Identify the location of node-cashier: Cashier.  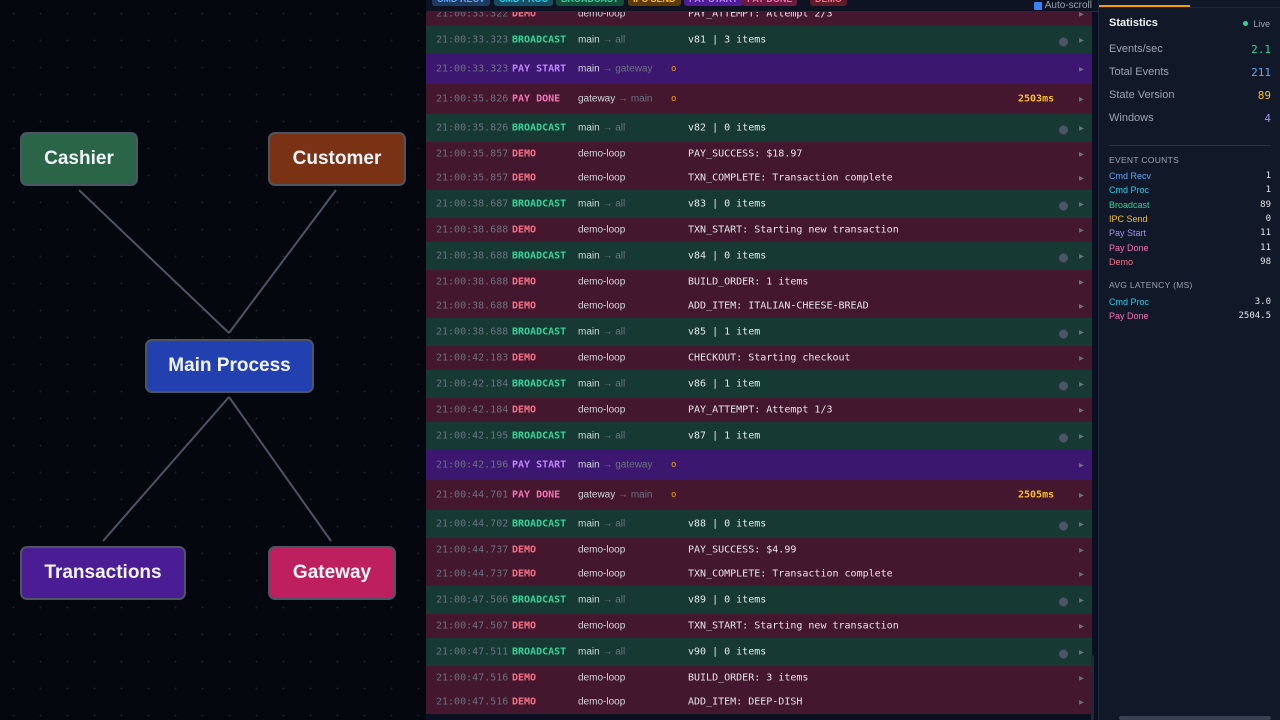
(79, 159).